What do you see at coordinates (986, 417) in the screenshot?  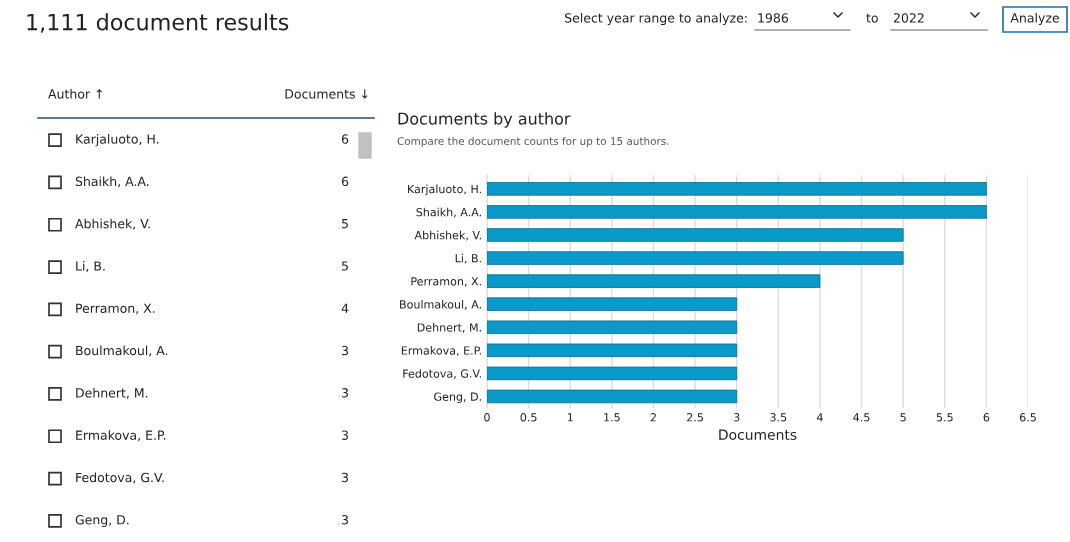 I see `x-tick-label: 6` at bounding box center [986, 417].